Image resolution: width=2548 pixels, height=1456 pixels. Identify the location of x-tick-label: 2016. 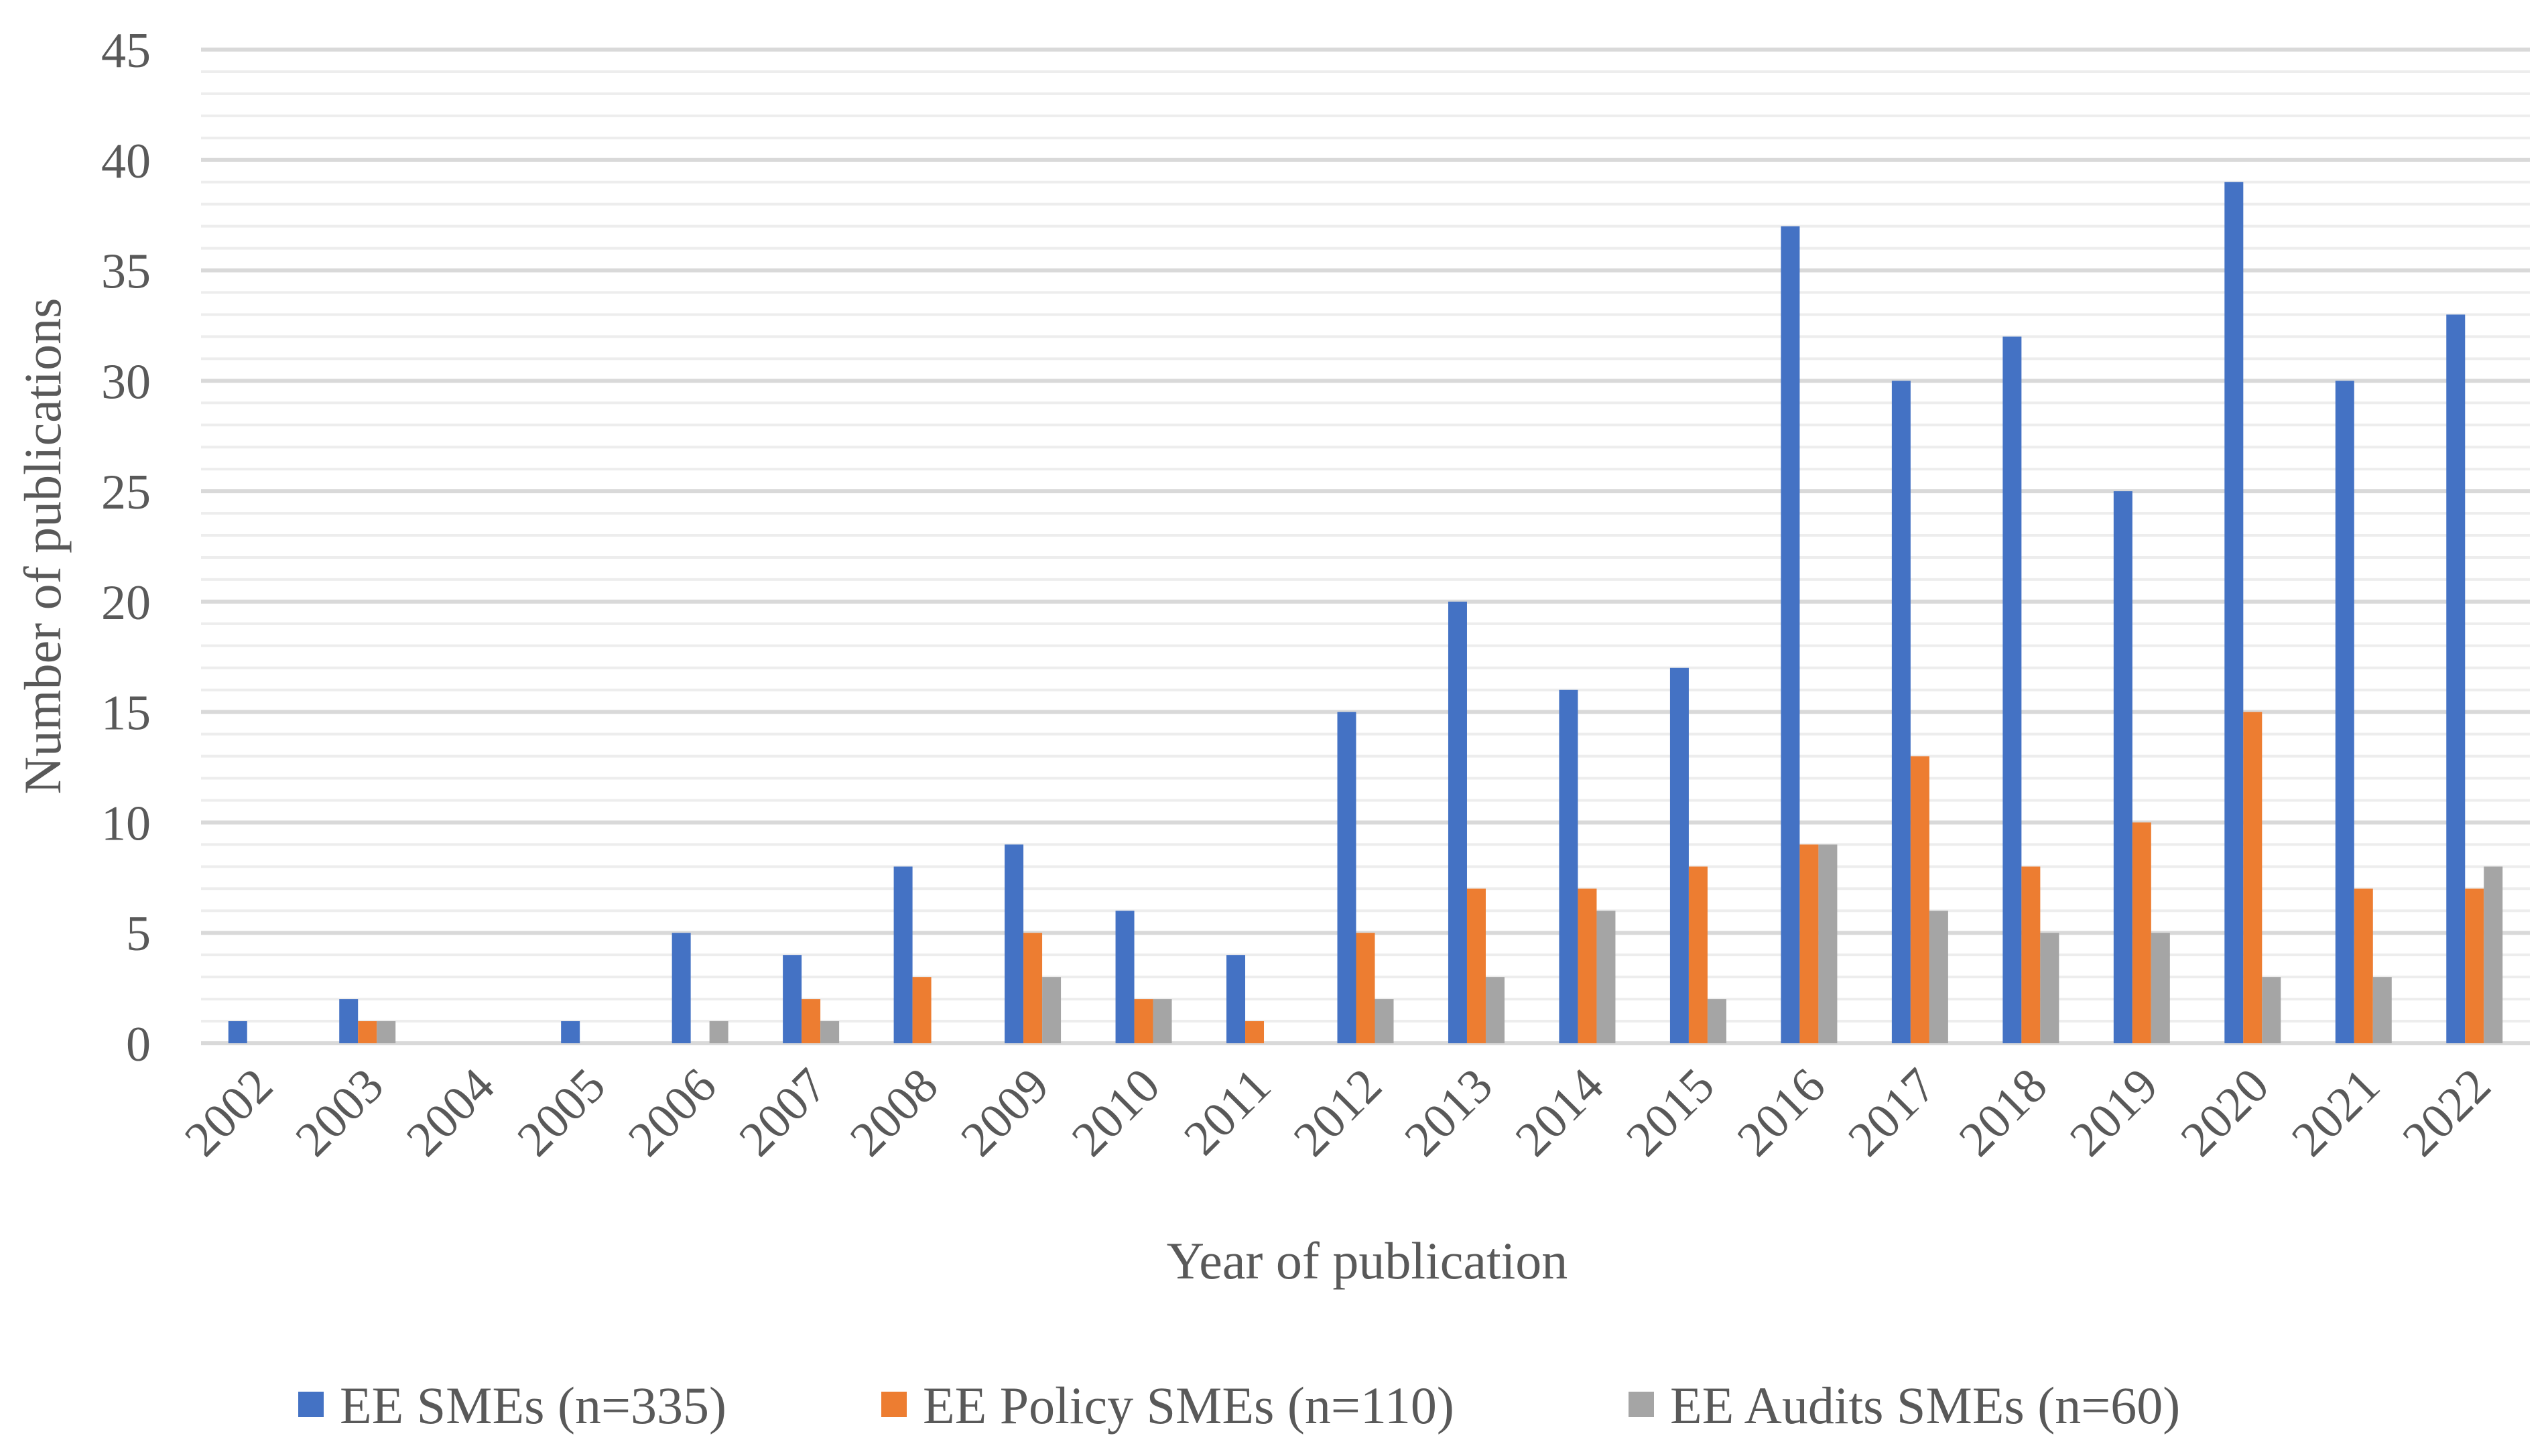
(1782, 1112).